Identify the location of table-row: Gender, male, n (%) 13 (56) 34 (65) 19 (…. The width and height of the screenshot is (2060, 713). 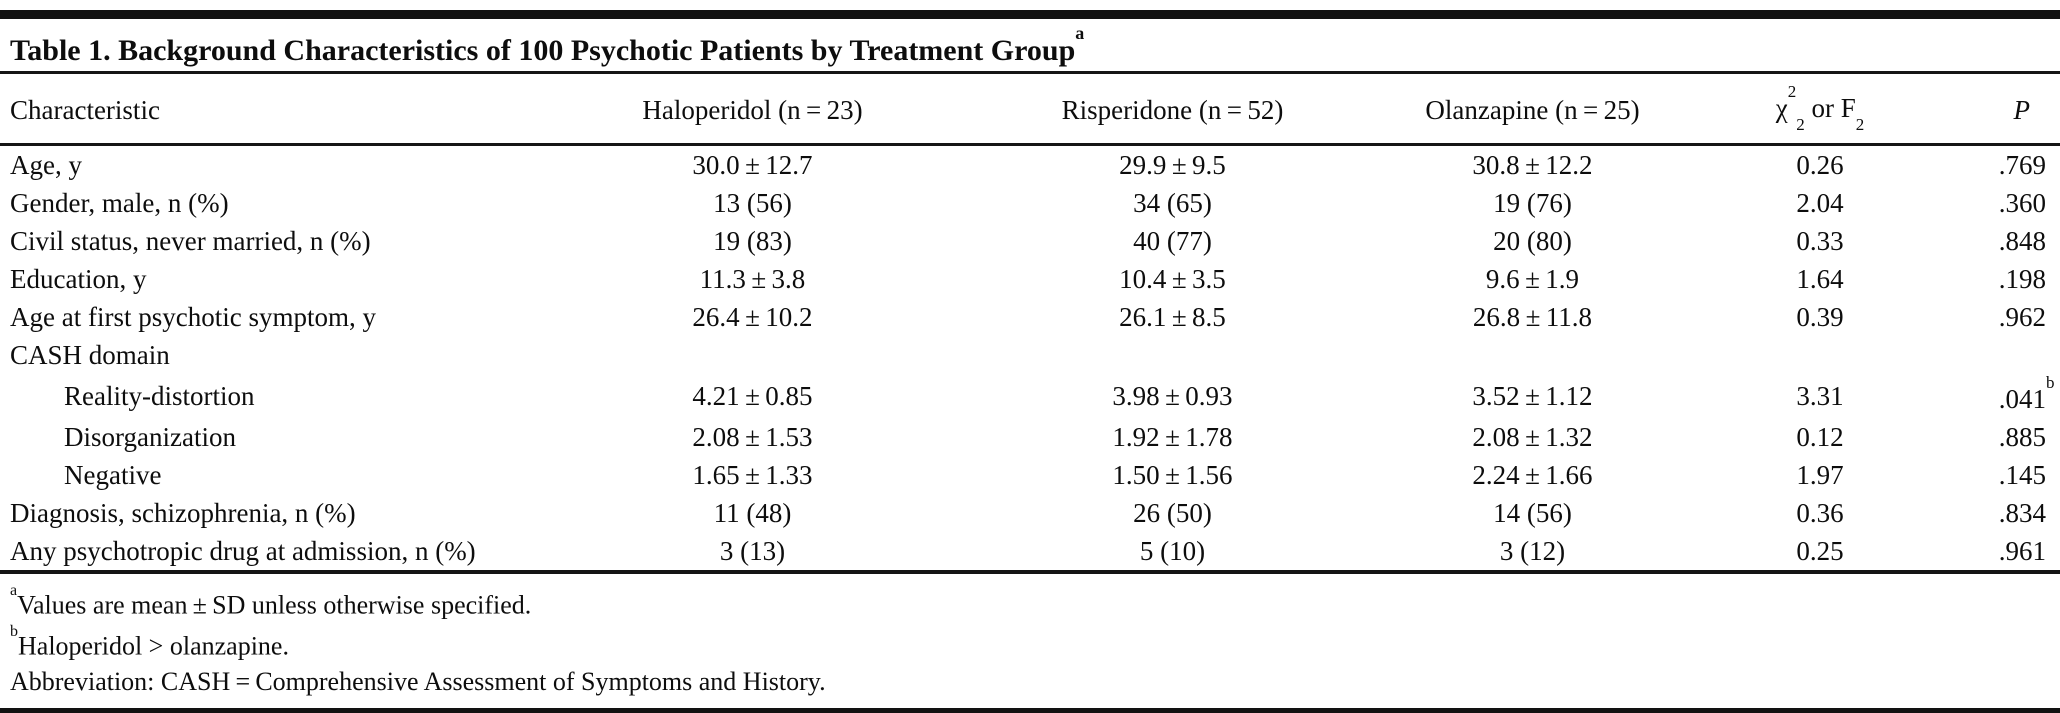
(1030, 203).